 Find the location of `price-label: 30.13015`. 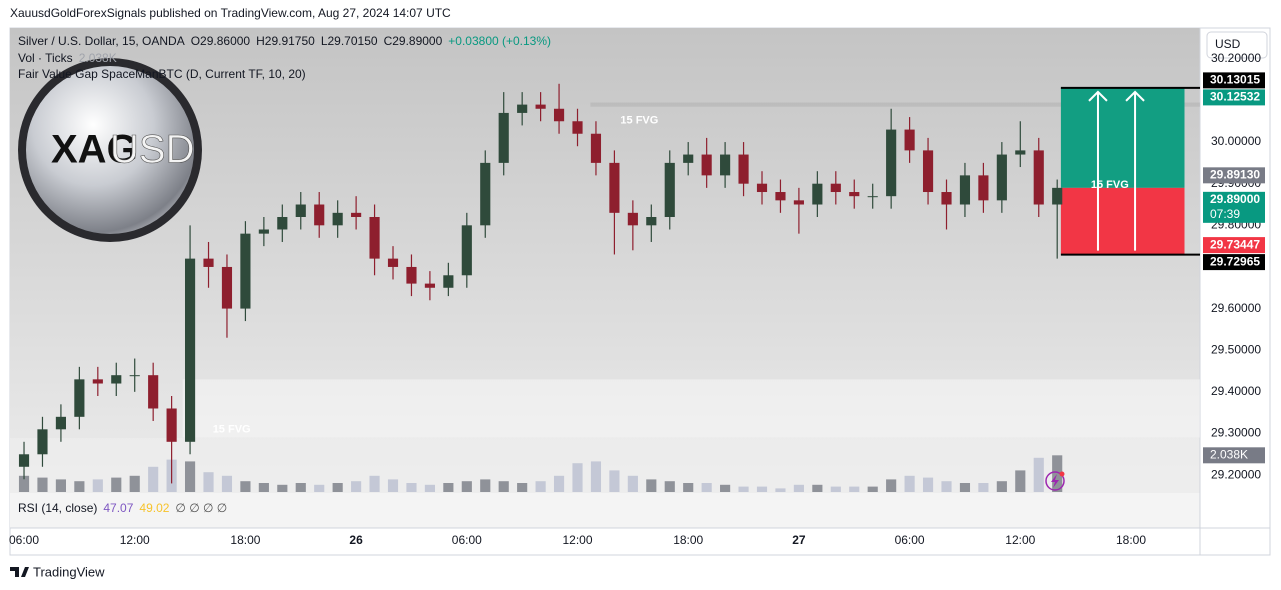

price-label: 30.13015 is located at coordinates (1235, 80).